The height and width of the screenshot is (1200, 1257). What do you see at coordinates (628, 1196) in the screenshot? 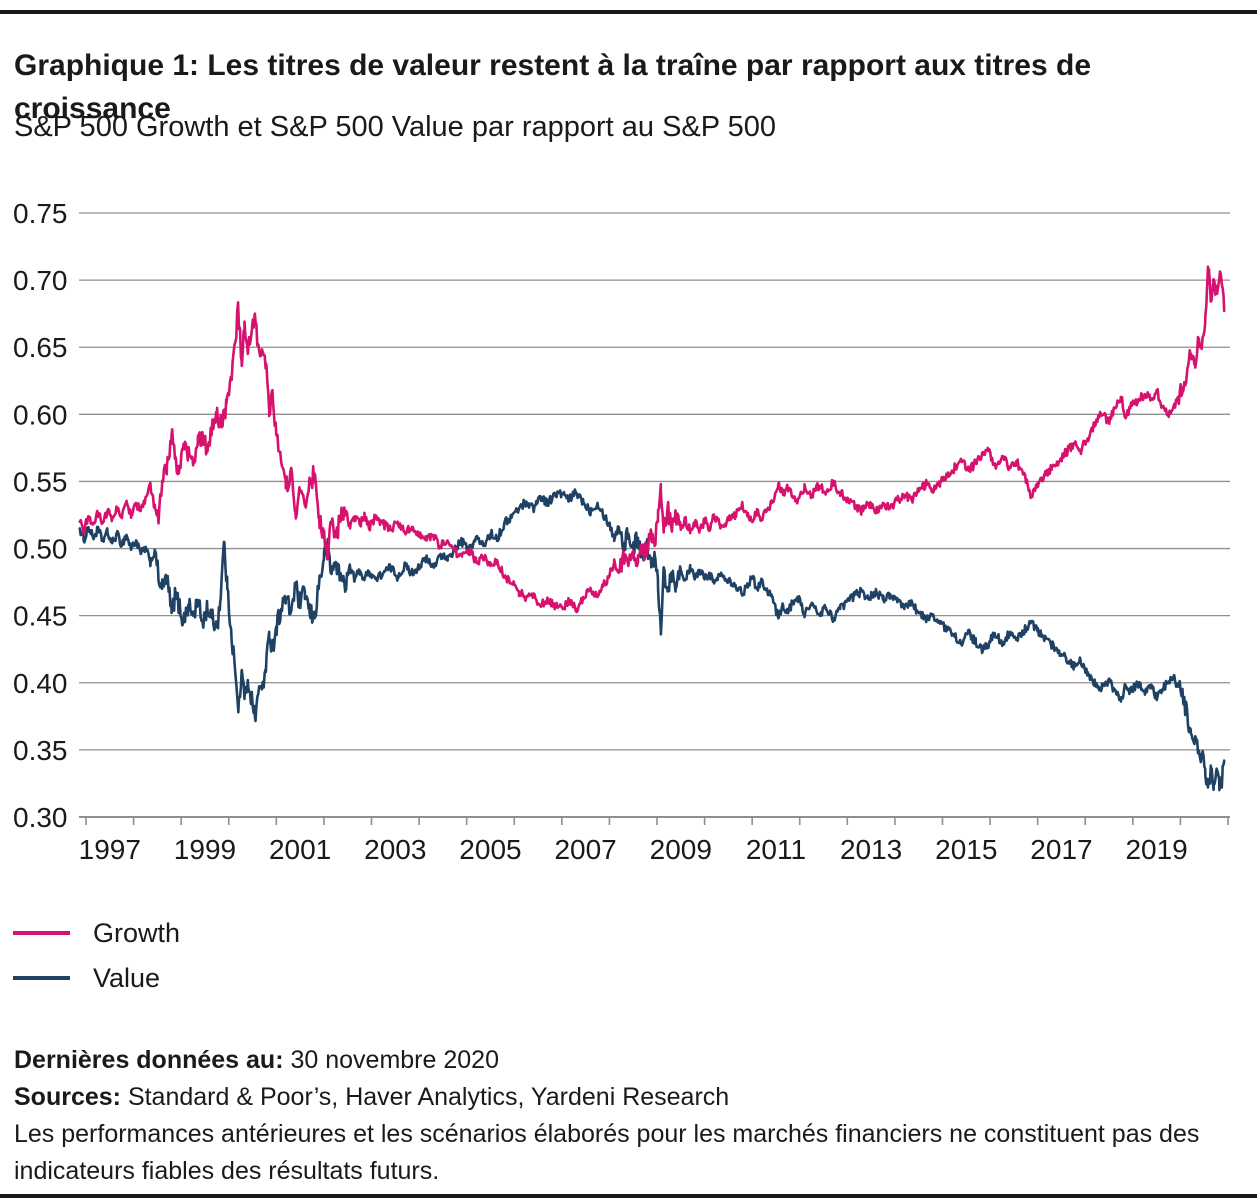
I see `bottom-rule` at bounding box center [628, 1196].